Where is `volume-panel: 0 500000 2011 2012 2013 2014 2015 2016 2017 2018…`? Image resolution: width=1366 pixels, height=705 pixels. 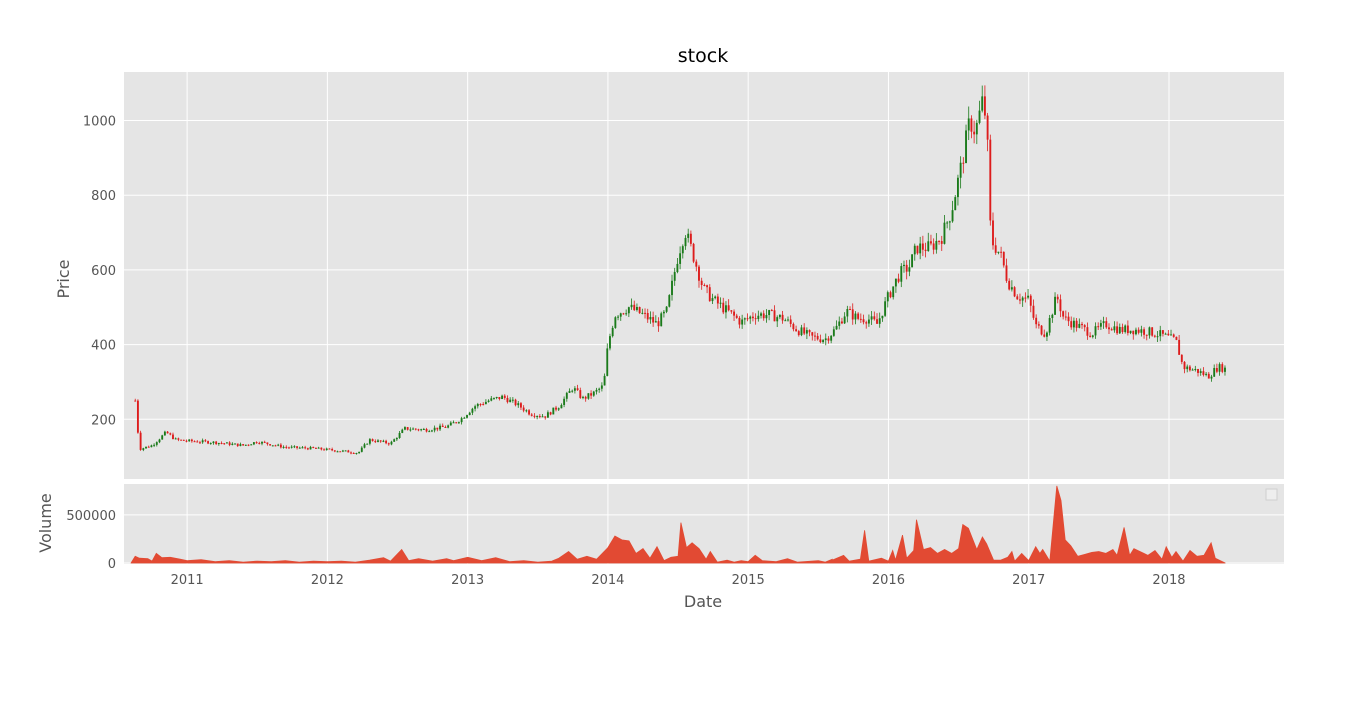 volume-panel: 0 500000 2011 2012 2013 2014 2015 2016 2017 2018… is located at coordinates (660, 536).